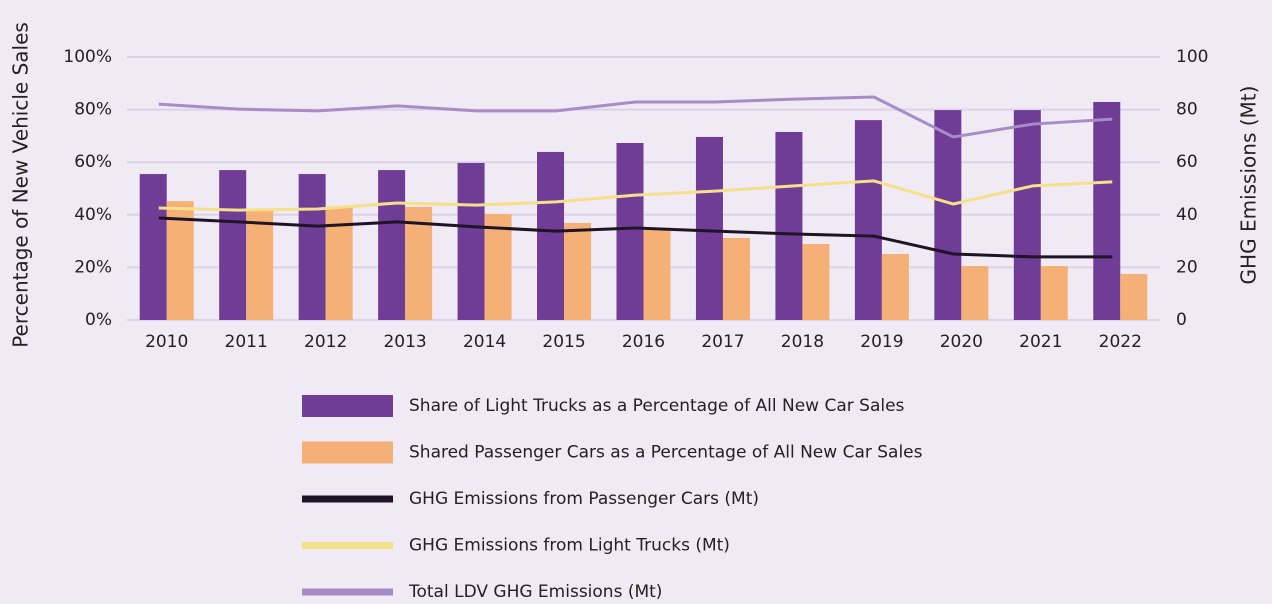  What do you see at coordinates (246, 342) in the screenshot?
I see `x-tick-label: 2011` at bounding box center [246, 342].